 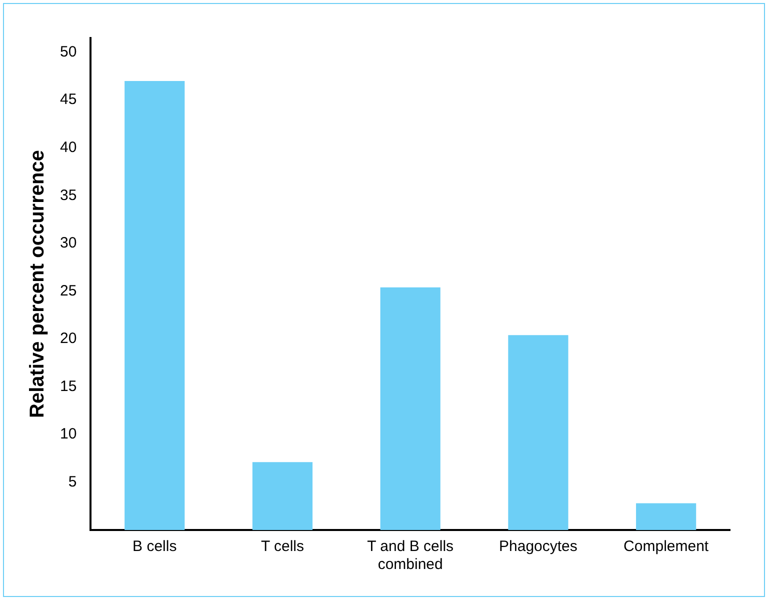 I want to click on y-tick-label: 30, so click(x=68, y=243).